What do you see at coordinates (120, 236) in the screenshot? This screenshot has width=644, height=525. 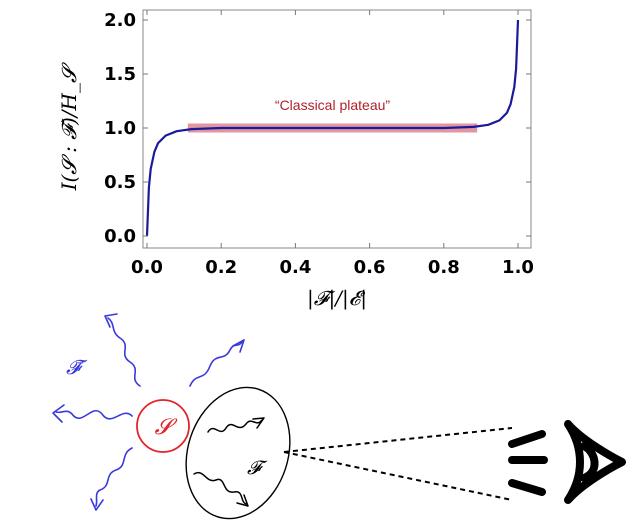 I see `y-tick-label: 0.0` at bounding box center [120, 236].